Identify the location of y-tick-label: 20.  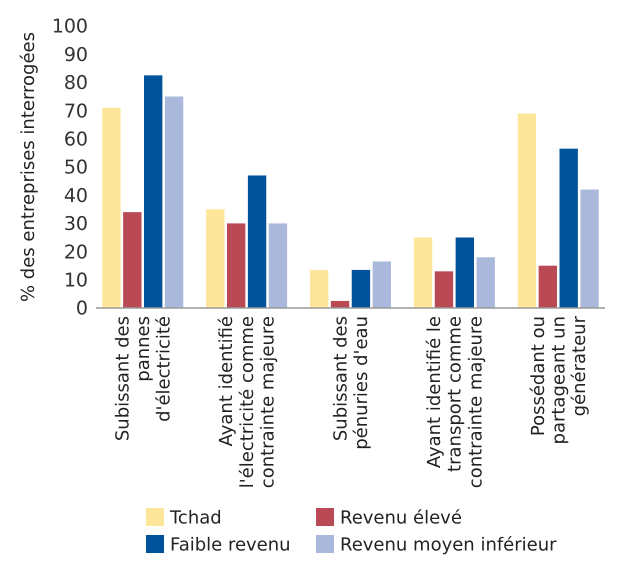
(76, 252).